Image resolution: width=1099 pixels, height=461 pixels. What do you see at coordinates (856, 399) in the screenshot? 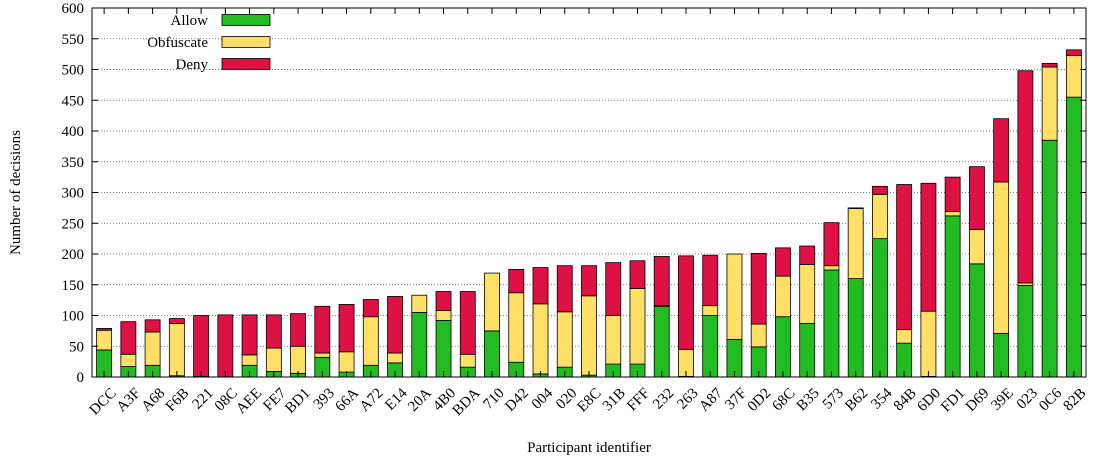
I see `x-tick-label: B62` at bounding box center [856, 399].